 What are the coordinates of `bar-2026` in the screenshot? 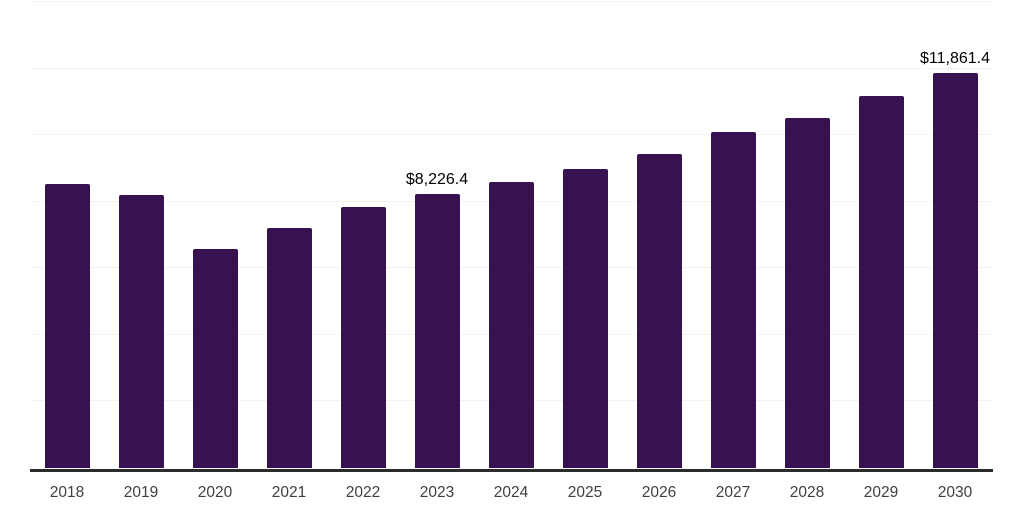 It's located at (659, 311).